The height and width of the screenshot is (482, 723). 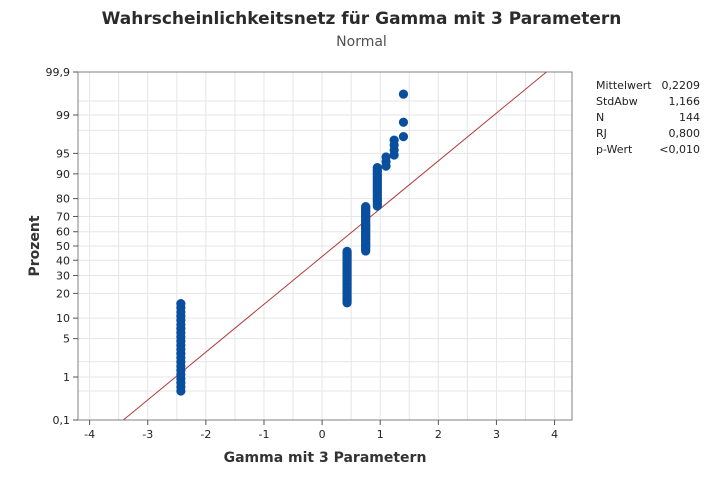 I want to click on stat-label: Mittelwert, so click(x=624, y=85).